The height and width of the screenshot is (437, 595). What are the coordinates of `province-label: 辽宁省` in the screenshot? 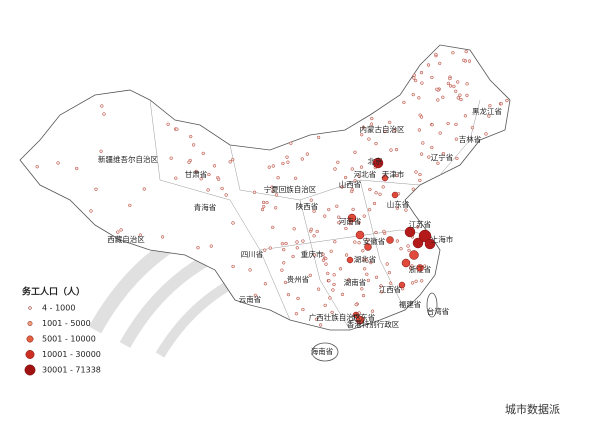 It's located at (442, 157).